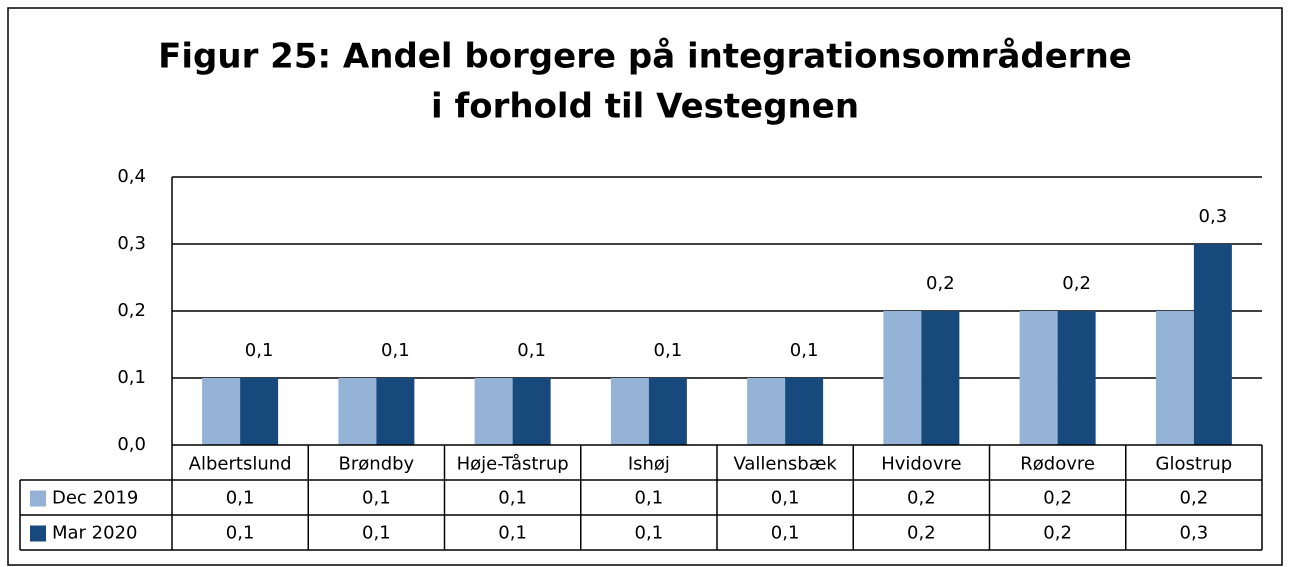  What do you see at coordinates (785, 464) in the screenshot?
I see `x-tick-label: Vallensbæk` at bounding box center [785, 464].